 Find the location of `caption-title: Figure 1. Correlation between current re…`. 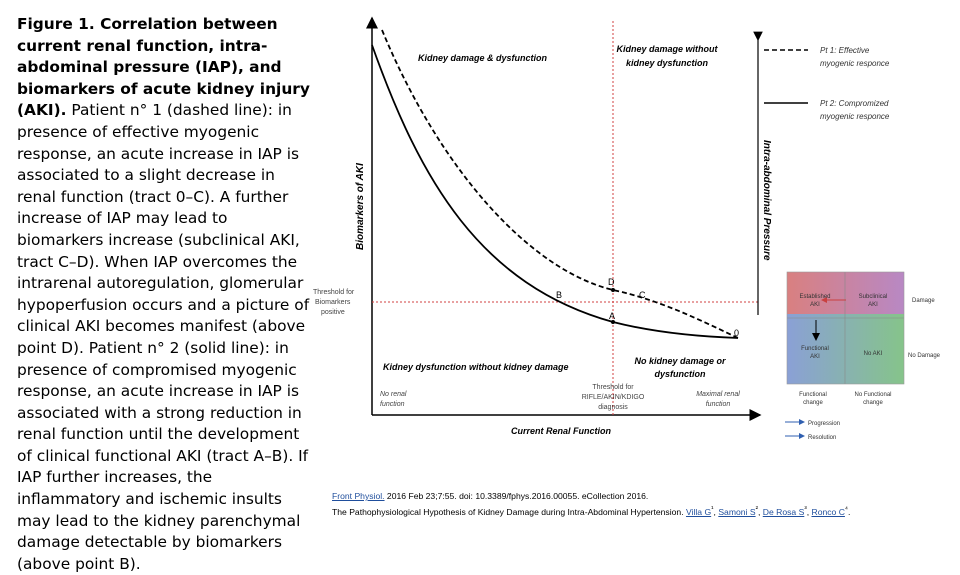

caption-title: Figure 1. Correlation between current re… is located at coordinates (163, 67).